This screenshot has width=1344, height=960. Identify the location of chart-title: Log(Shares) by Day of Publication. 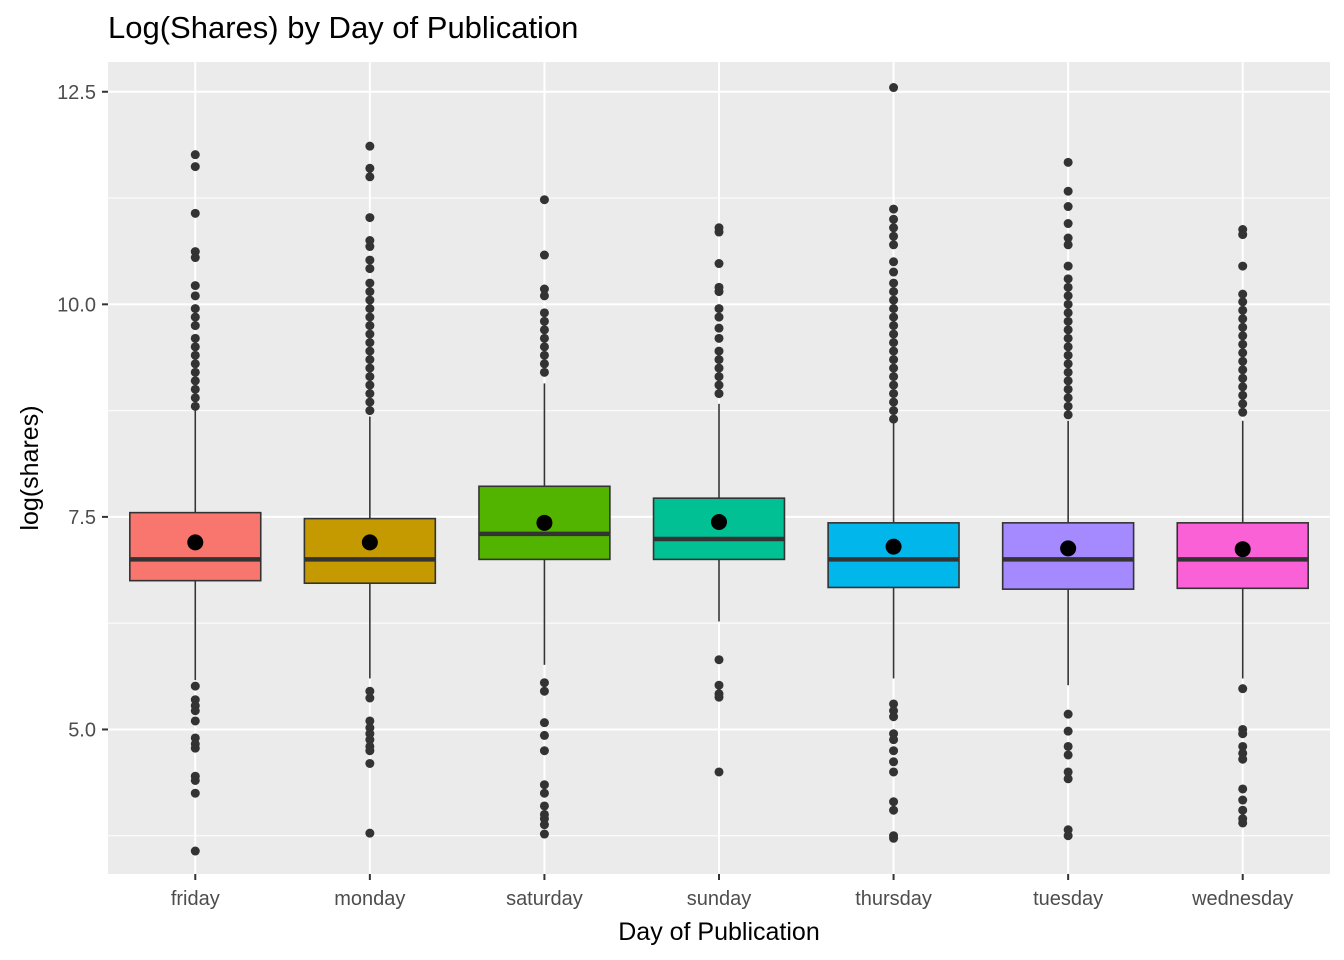
(343, 27).